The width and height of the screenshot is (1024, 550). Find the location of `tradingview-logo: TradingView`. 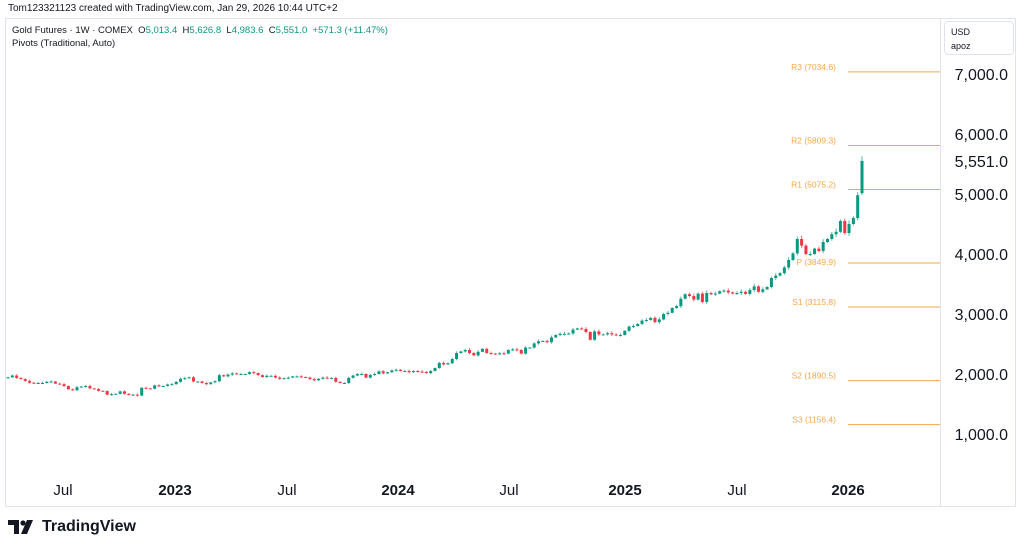

tradingview-logo: TradingView is located at coordinates (72, 527).